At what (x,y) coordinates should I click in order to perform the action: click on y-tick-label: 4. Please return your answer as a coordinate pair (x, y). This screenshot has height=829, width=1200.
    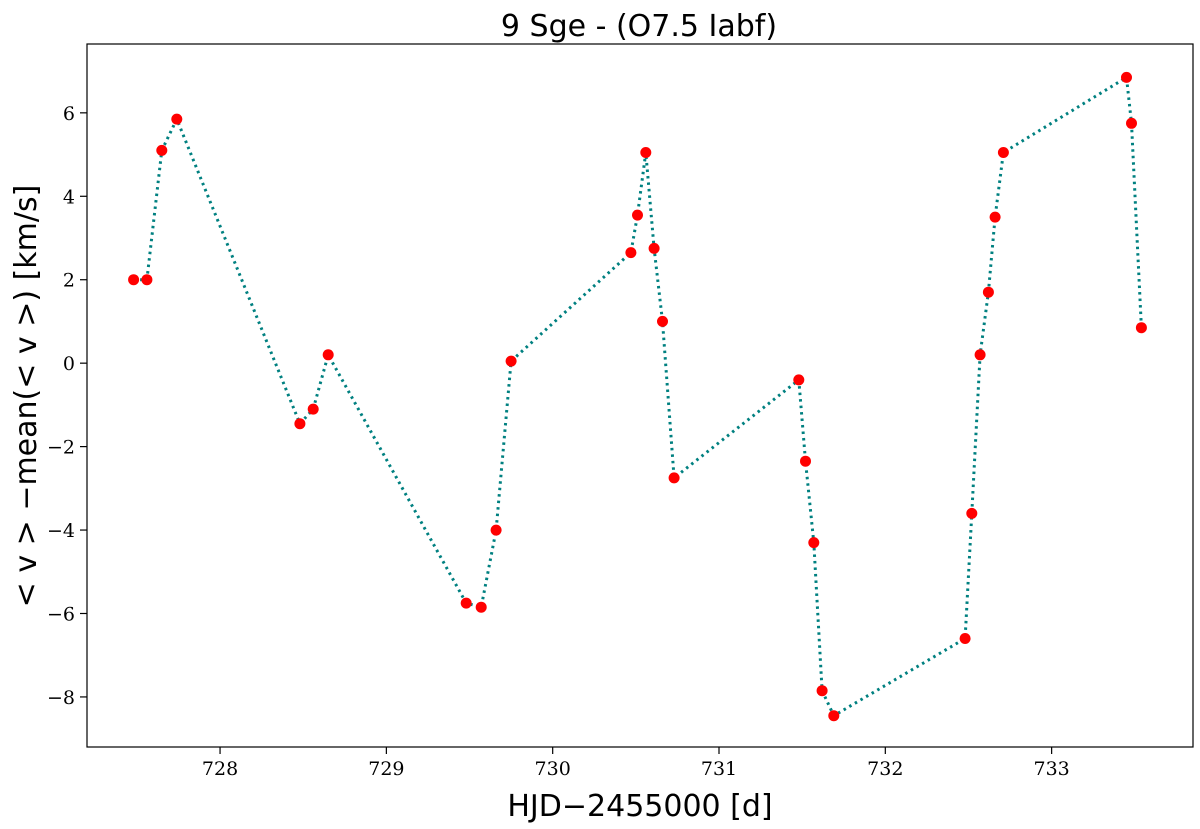
    Looking at the image, I should click on (69, 197).